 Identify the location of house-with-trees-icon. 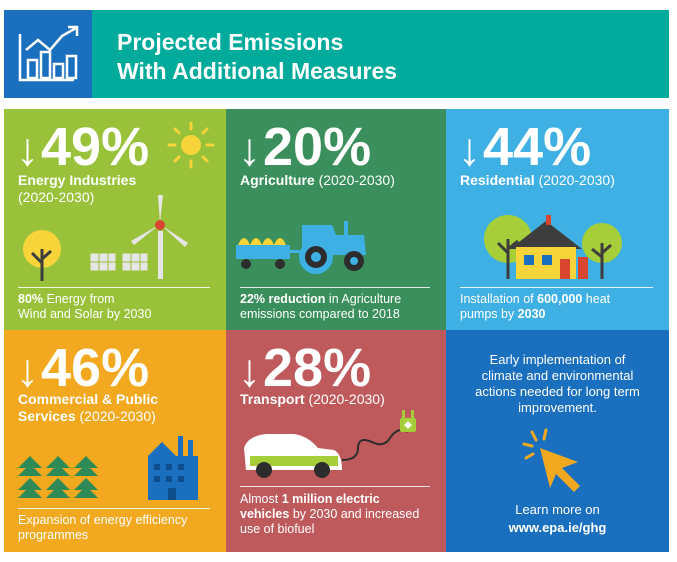
(553, 247).